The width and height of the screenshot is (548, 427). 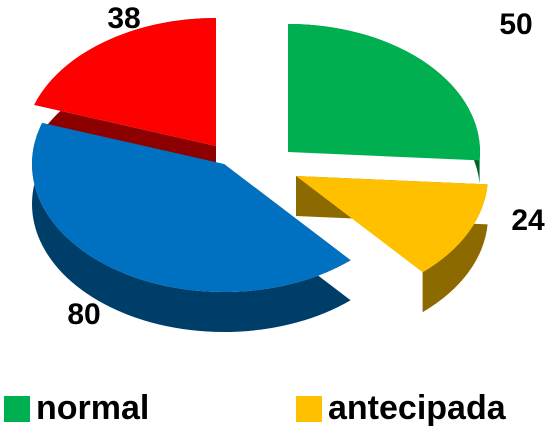 What do you see at coordinates (515, 24) in the screenshot?
I see `data-label-0: 50` at bounding box center [515, 24].